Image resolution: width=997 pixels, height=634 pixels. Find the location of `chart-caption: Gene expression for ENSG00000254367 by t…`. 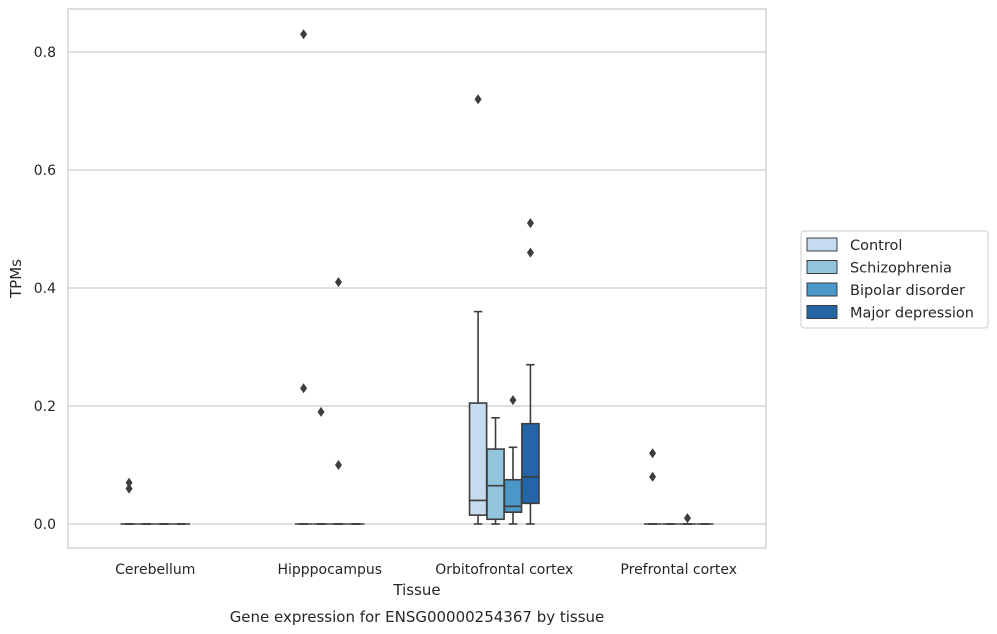

chart-caption: Gene expression for ENSG00000254367 by t… is located at coordinates (417, 617).